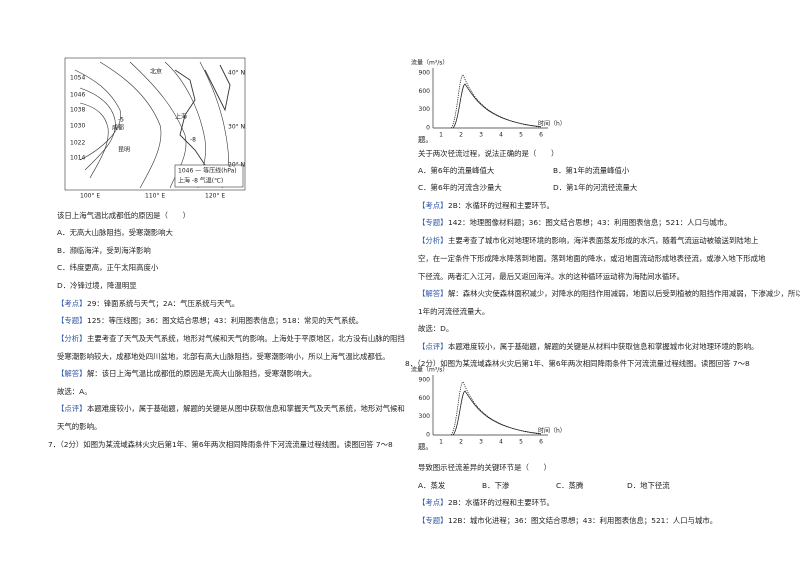 This screenshot has height=565, width=800. Describe the element at coordinates (163, 303) in the screenshot. I see `text: 29：锋面系统与天气；2A：气压系统与天气。` at that location.